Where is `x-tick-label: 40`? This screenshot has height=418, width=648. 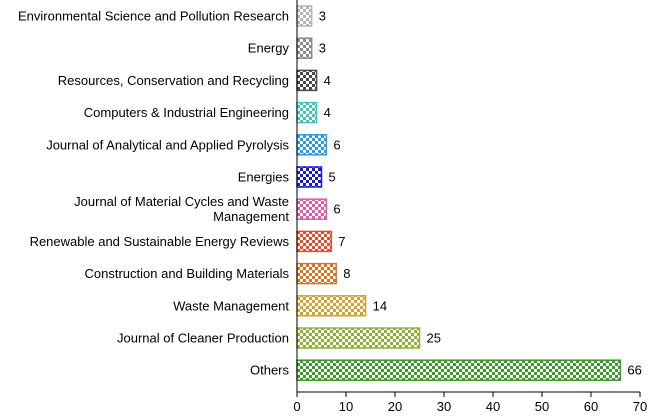
x-tick-label: 40 is located at coordinates (493, 406).